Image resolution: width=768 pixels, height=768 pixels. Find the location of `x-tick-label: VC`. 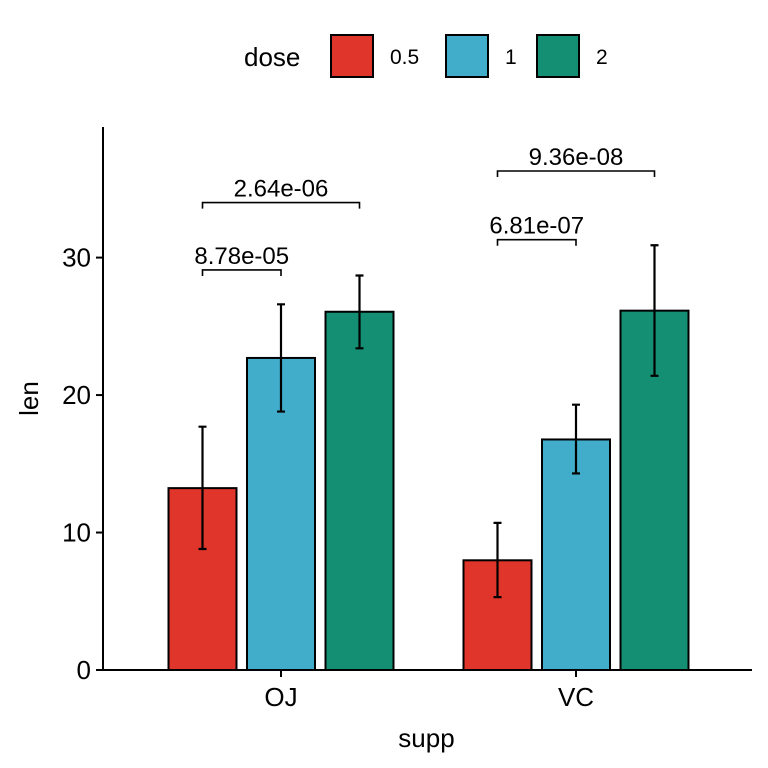

x-tick-label: VC is located at coordinates (576, 697).